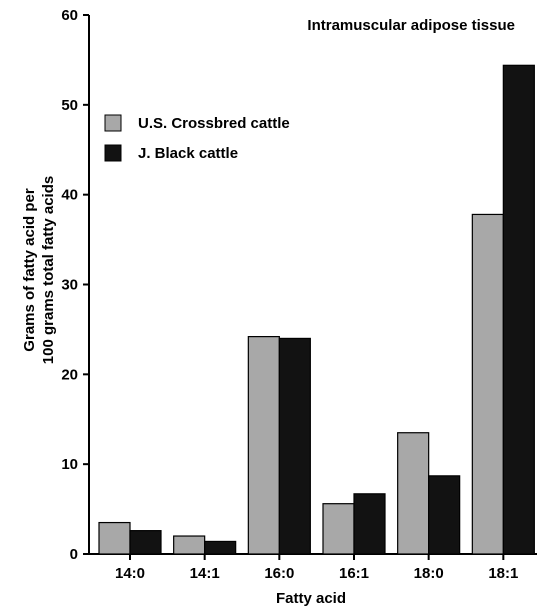  What do you see at coordinates (311, 598) in the screenshot?
I see `x-axis-title: Fatty acid` at bounding box center [311, 598].